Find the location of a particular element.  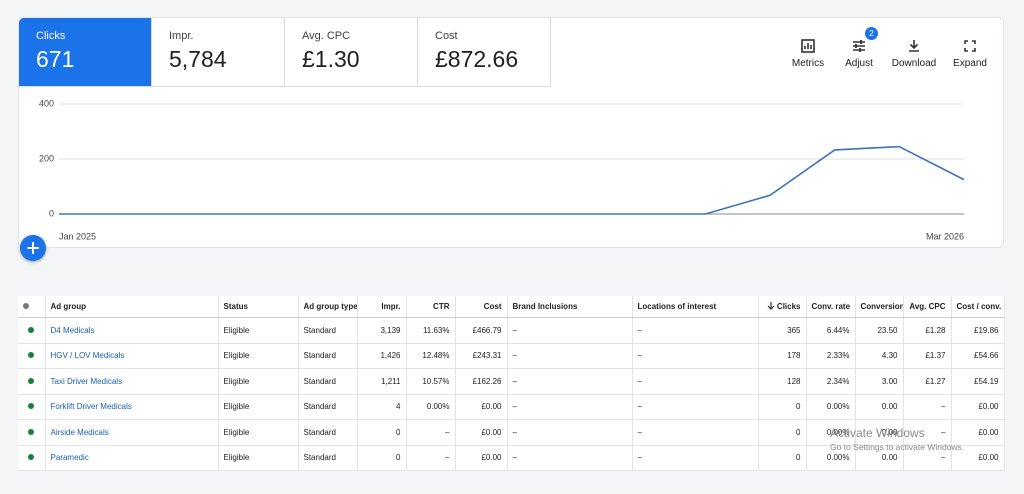

metric-value: 5,784 is located at coordinates (198, 59).